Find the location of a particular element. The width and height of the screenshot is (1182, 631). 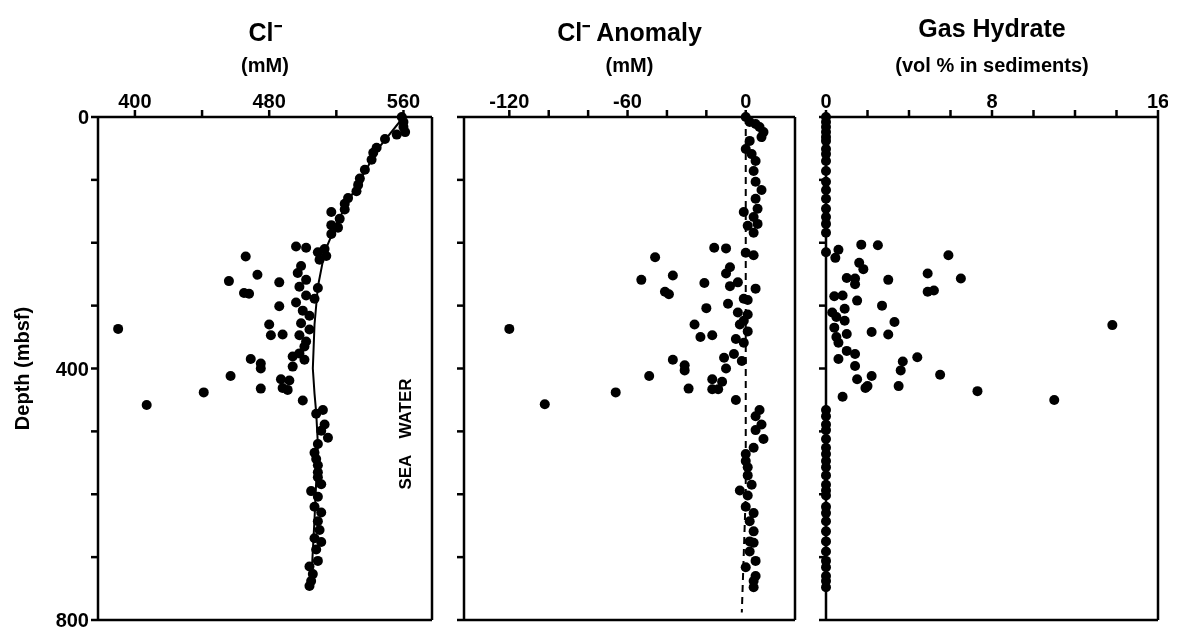

chart-title: Gas Hydrate is located at coordinates (992, 28).